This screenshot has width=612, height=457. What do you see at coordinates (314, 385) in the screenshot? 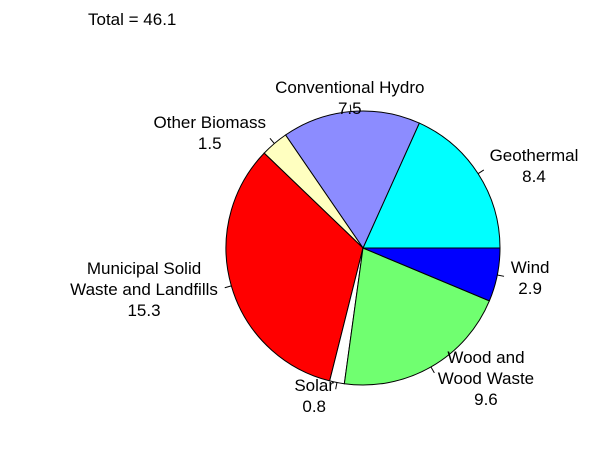
I see `slice-name: Solar` at bounding box center [314, 385].